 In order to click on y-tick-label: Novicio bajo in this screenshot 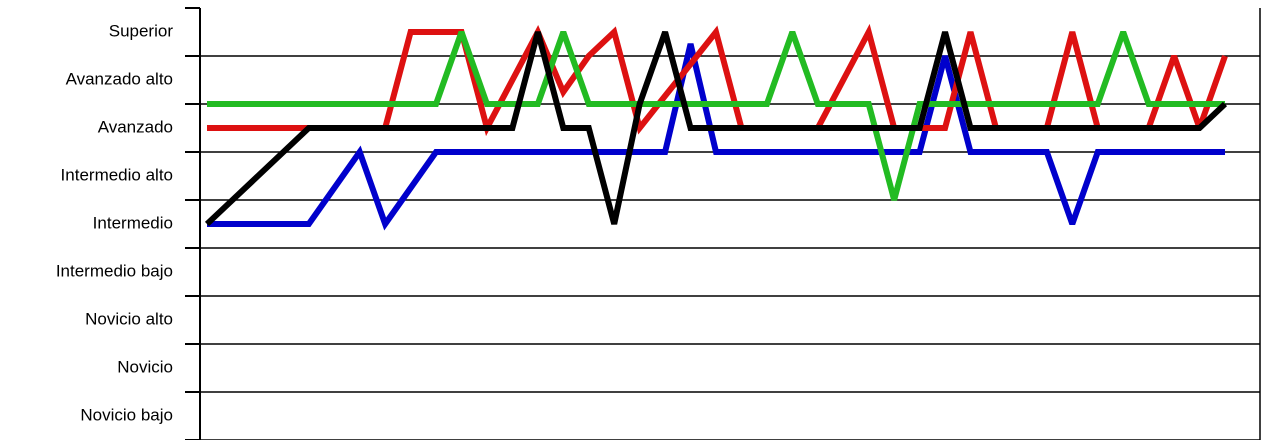, I will do `click(126, 414)`.